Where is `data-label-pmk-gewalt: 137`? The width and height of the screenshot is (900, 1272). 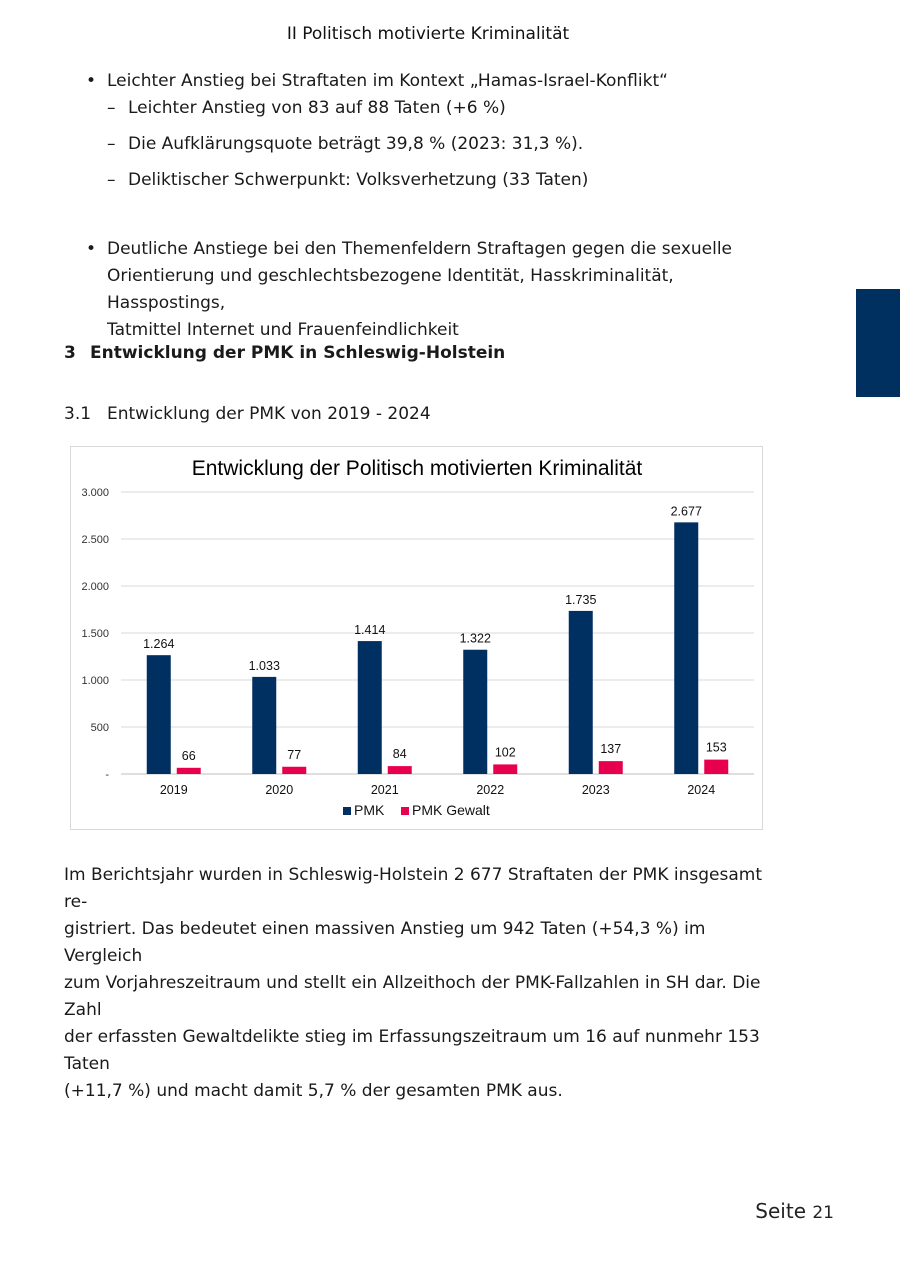 data-label-pmk-gewalt: 137 is located at coordinates (610, 749).